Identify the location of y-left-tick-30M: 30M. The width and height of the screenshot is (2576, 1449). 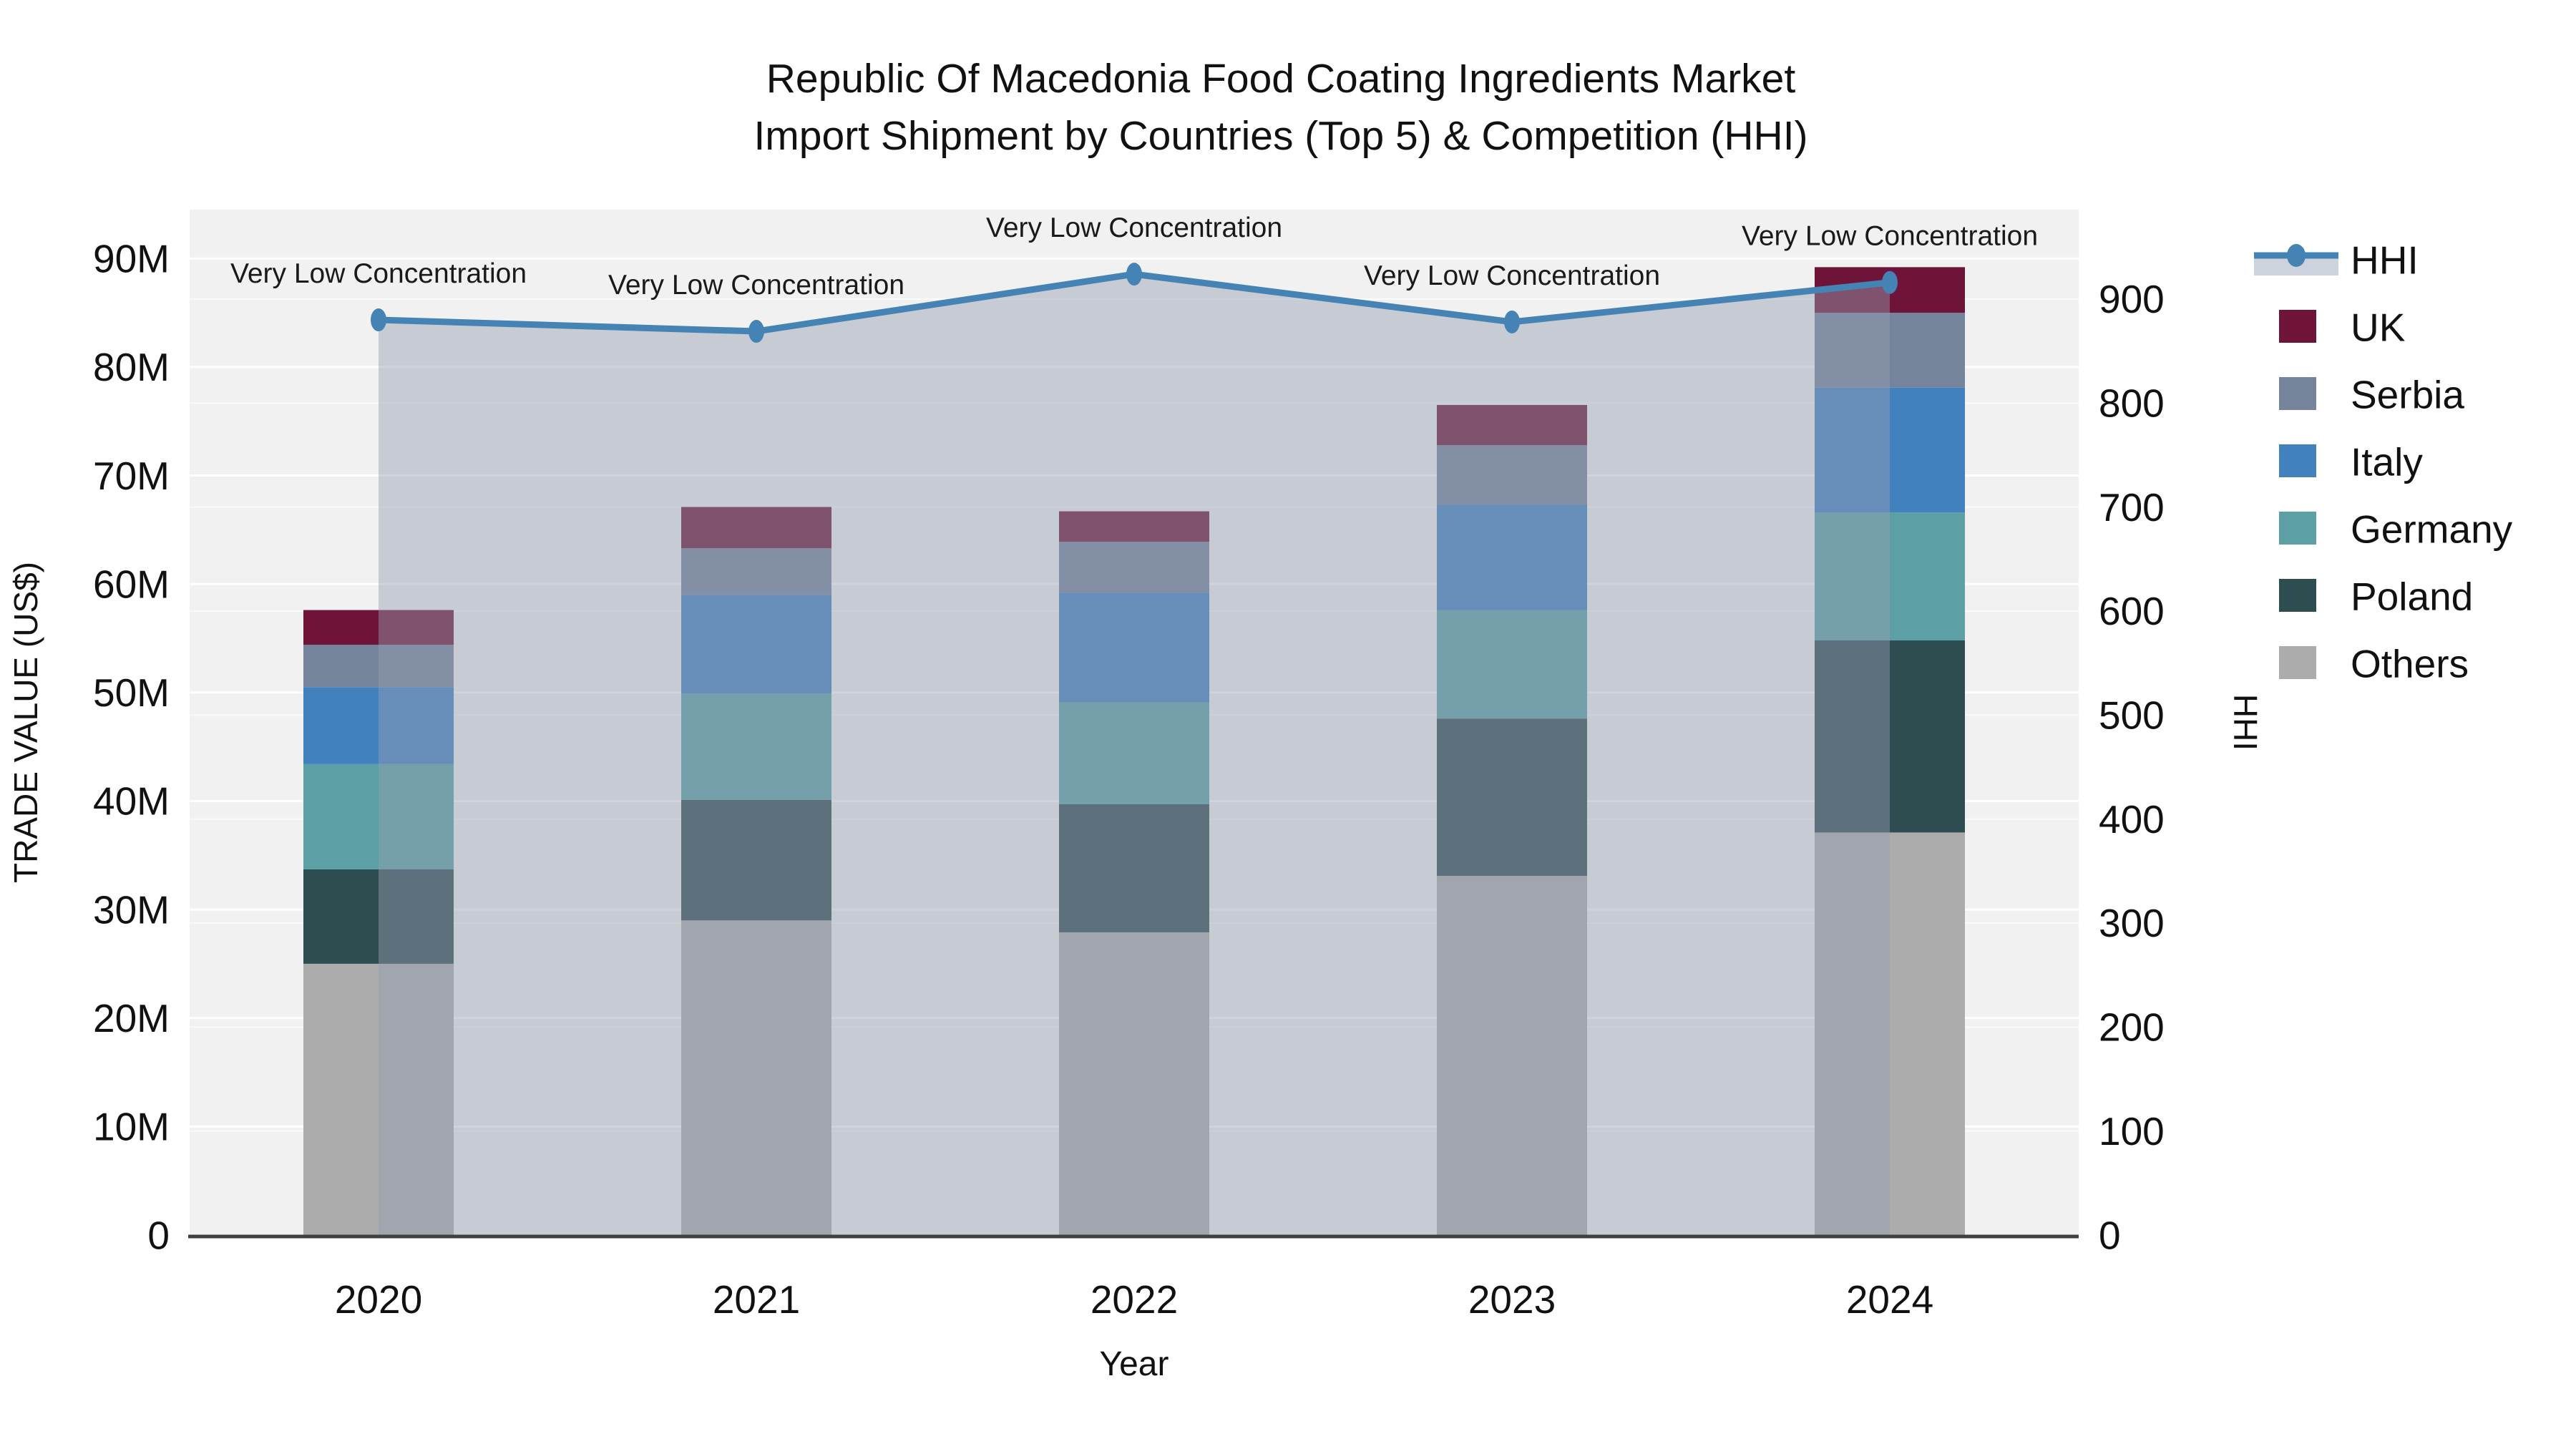
(131, 909).